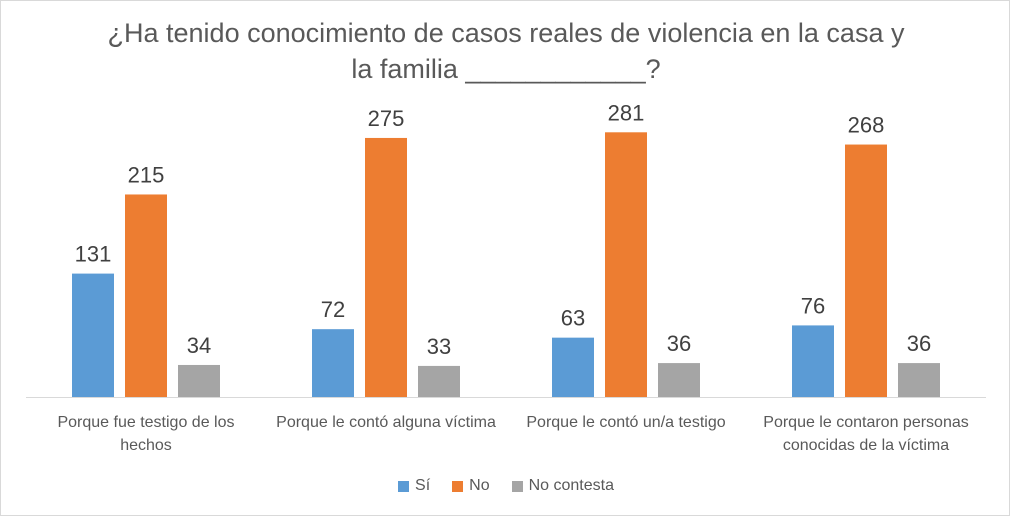 Image resolution: width=1010 pixels, height=516 pixels. What do you see at coordinates (626, 112) in the screenshot?
I see `data-label-no-cat-3: 281` at bounding box center [626, 112].